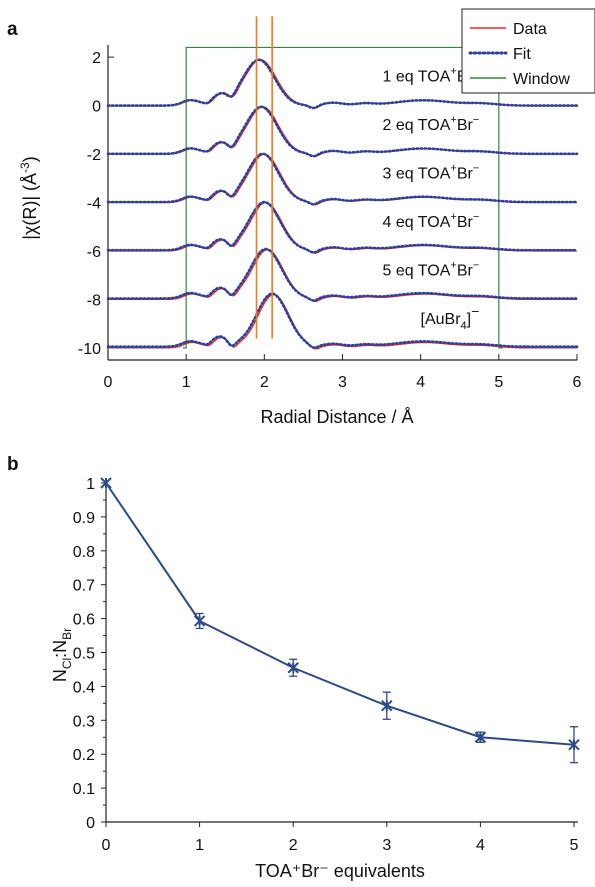 This screenshot has height=887, width=595. Describe the element at coordinates (431, 221) in the screenshot. I see `panel-a-series-label: 4 eq TOA+Br−` at that location.